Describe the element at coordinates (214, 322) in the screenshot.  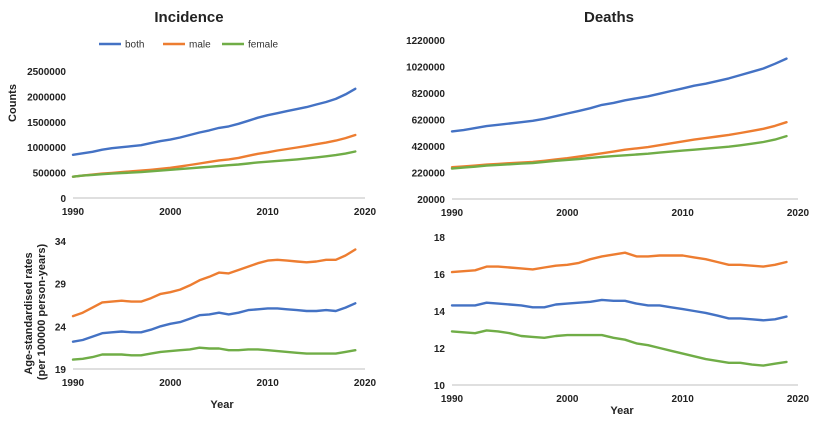
I see `incidence-asr-series-line-both` at that location.